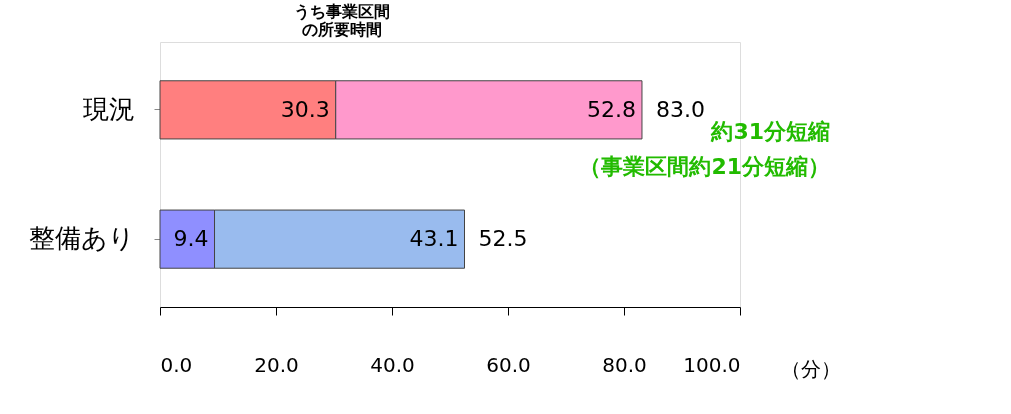 The height and width of the screenshot is (414, 1011). Describe the element at coordinates (508, 364) in the screenshot. I see `x-tick-label: 60.0` at that location.